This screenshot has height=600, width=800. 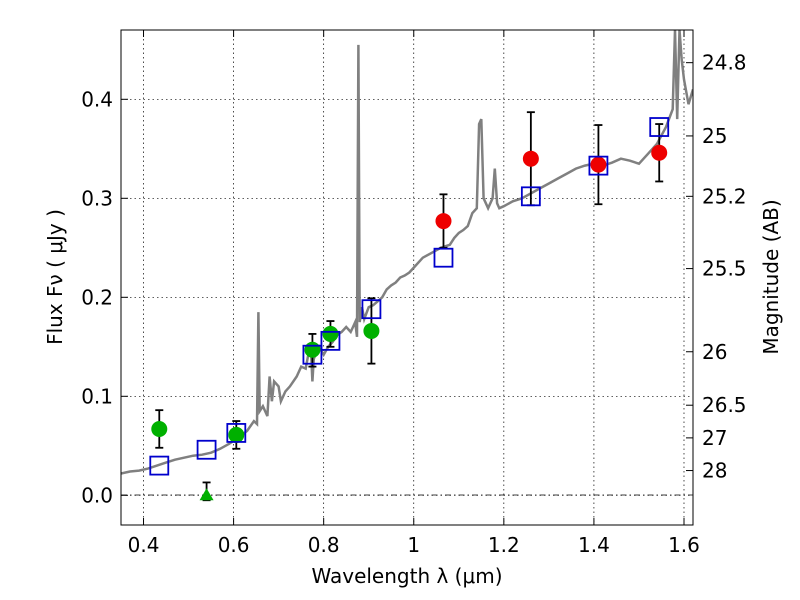 I want to click on y-tick-label: 0.4, so click(x=97, y=99).